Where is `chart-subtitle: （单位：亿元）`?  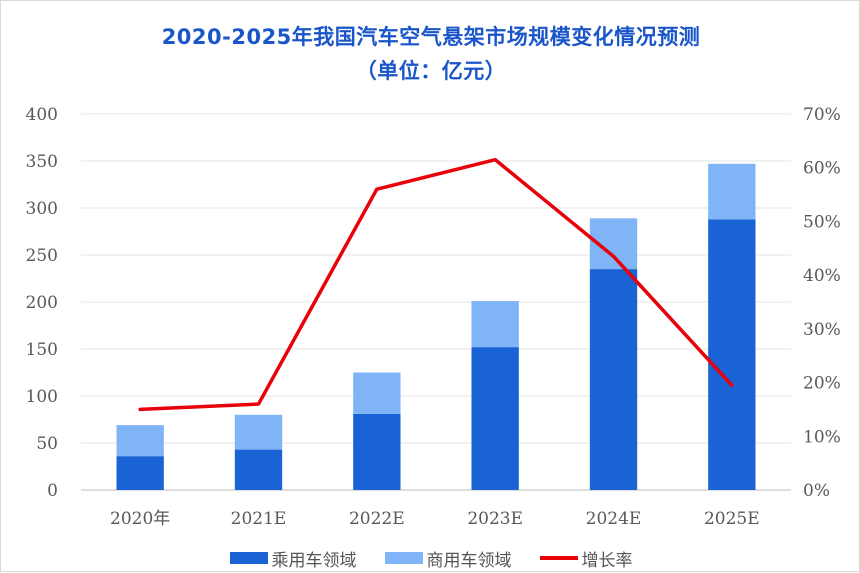
chart-subtitle: （单位：亿元） is located at coordinates (431, 71).